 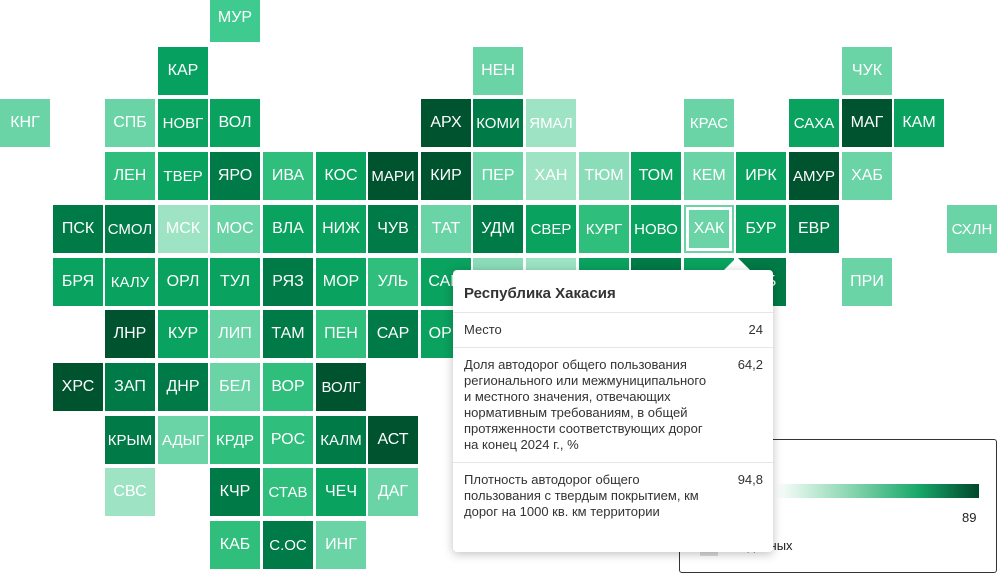 I want to click on region-tile: КАР, so click(x=183, y=71).